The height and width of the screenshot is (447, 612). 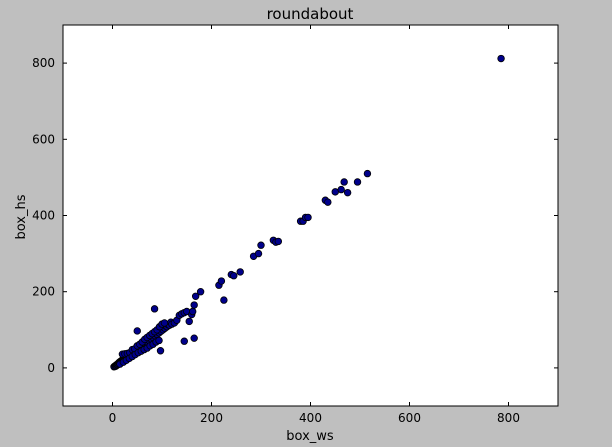 What do you see at coordinates (21, 216) in the screenshot?
I see `y-axis-label: box_hs` at bounding box center [21, 216].